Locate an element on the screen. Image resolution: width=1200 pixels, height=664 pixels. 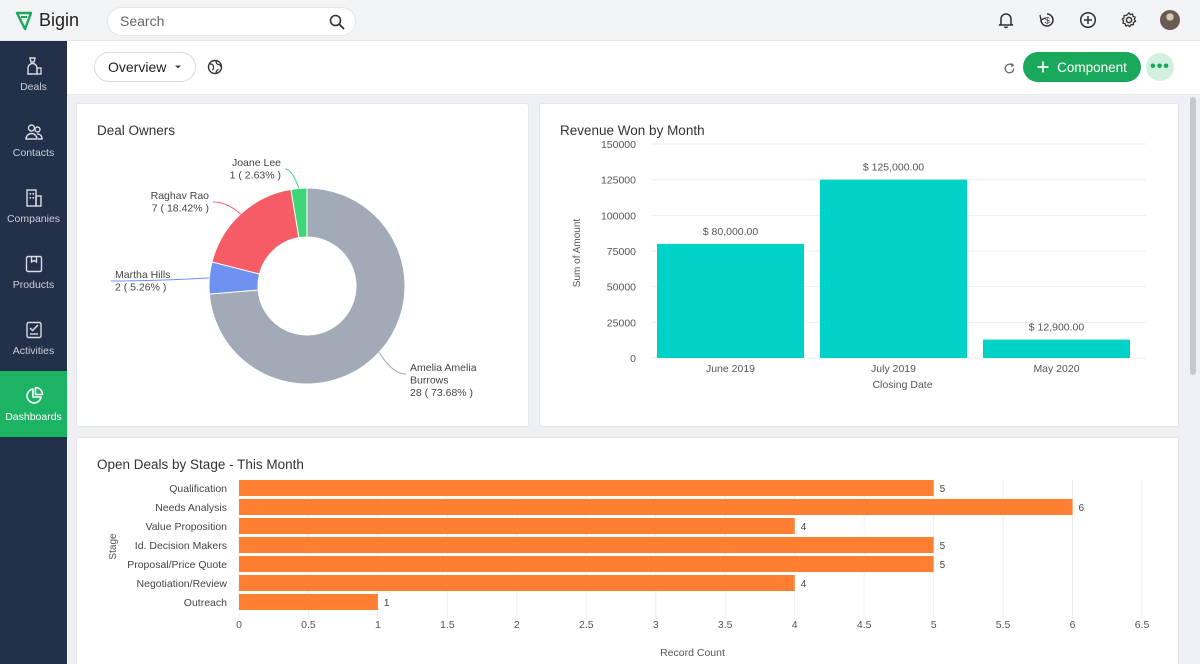
sidebar-item-products: Products is located at coordinates (33, 272).